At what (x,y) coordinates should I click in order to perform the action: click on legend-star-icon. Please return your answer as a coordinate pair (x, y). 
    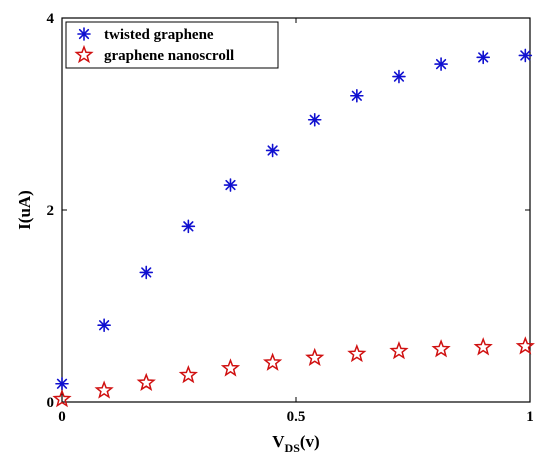
    Looking at the image, I should click on (84, 54).